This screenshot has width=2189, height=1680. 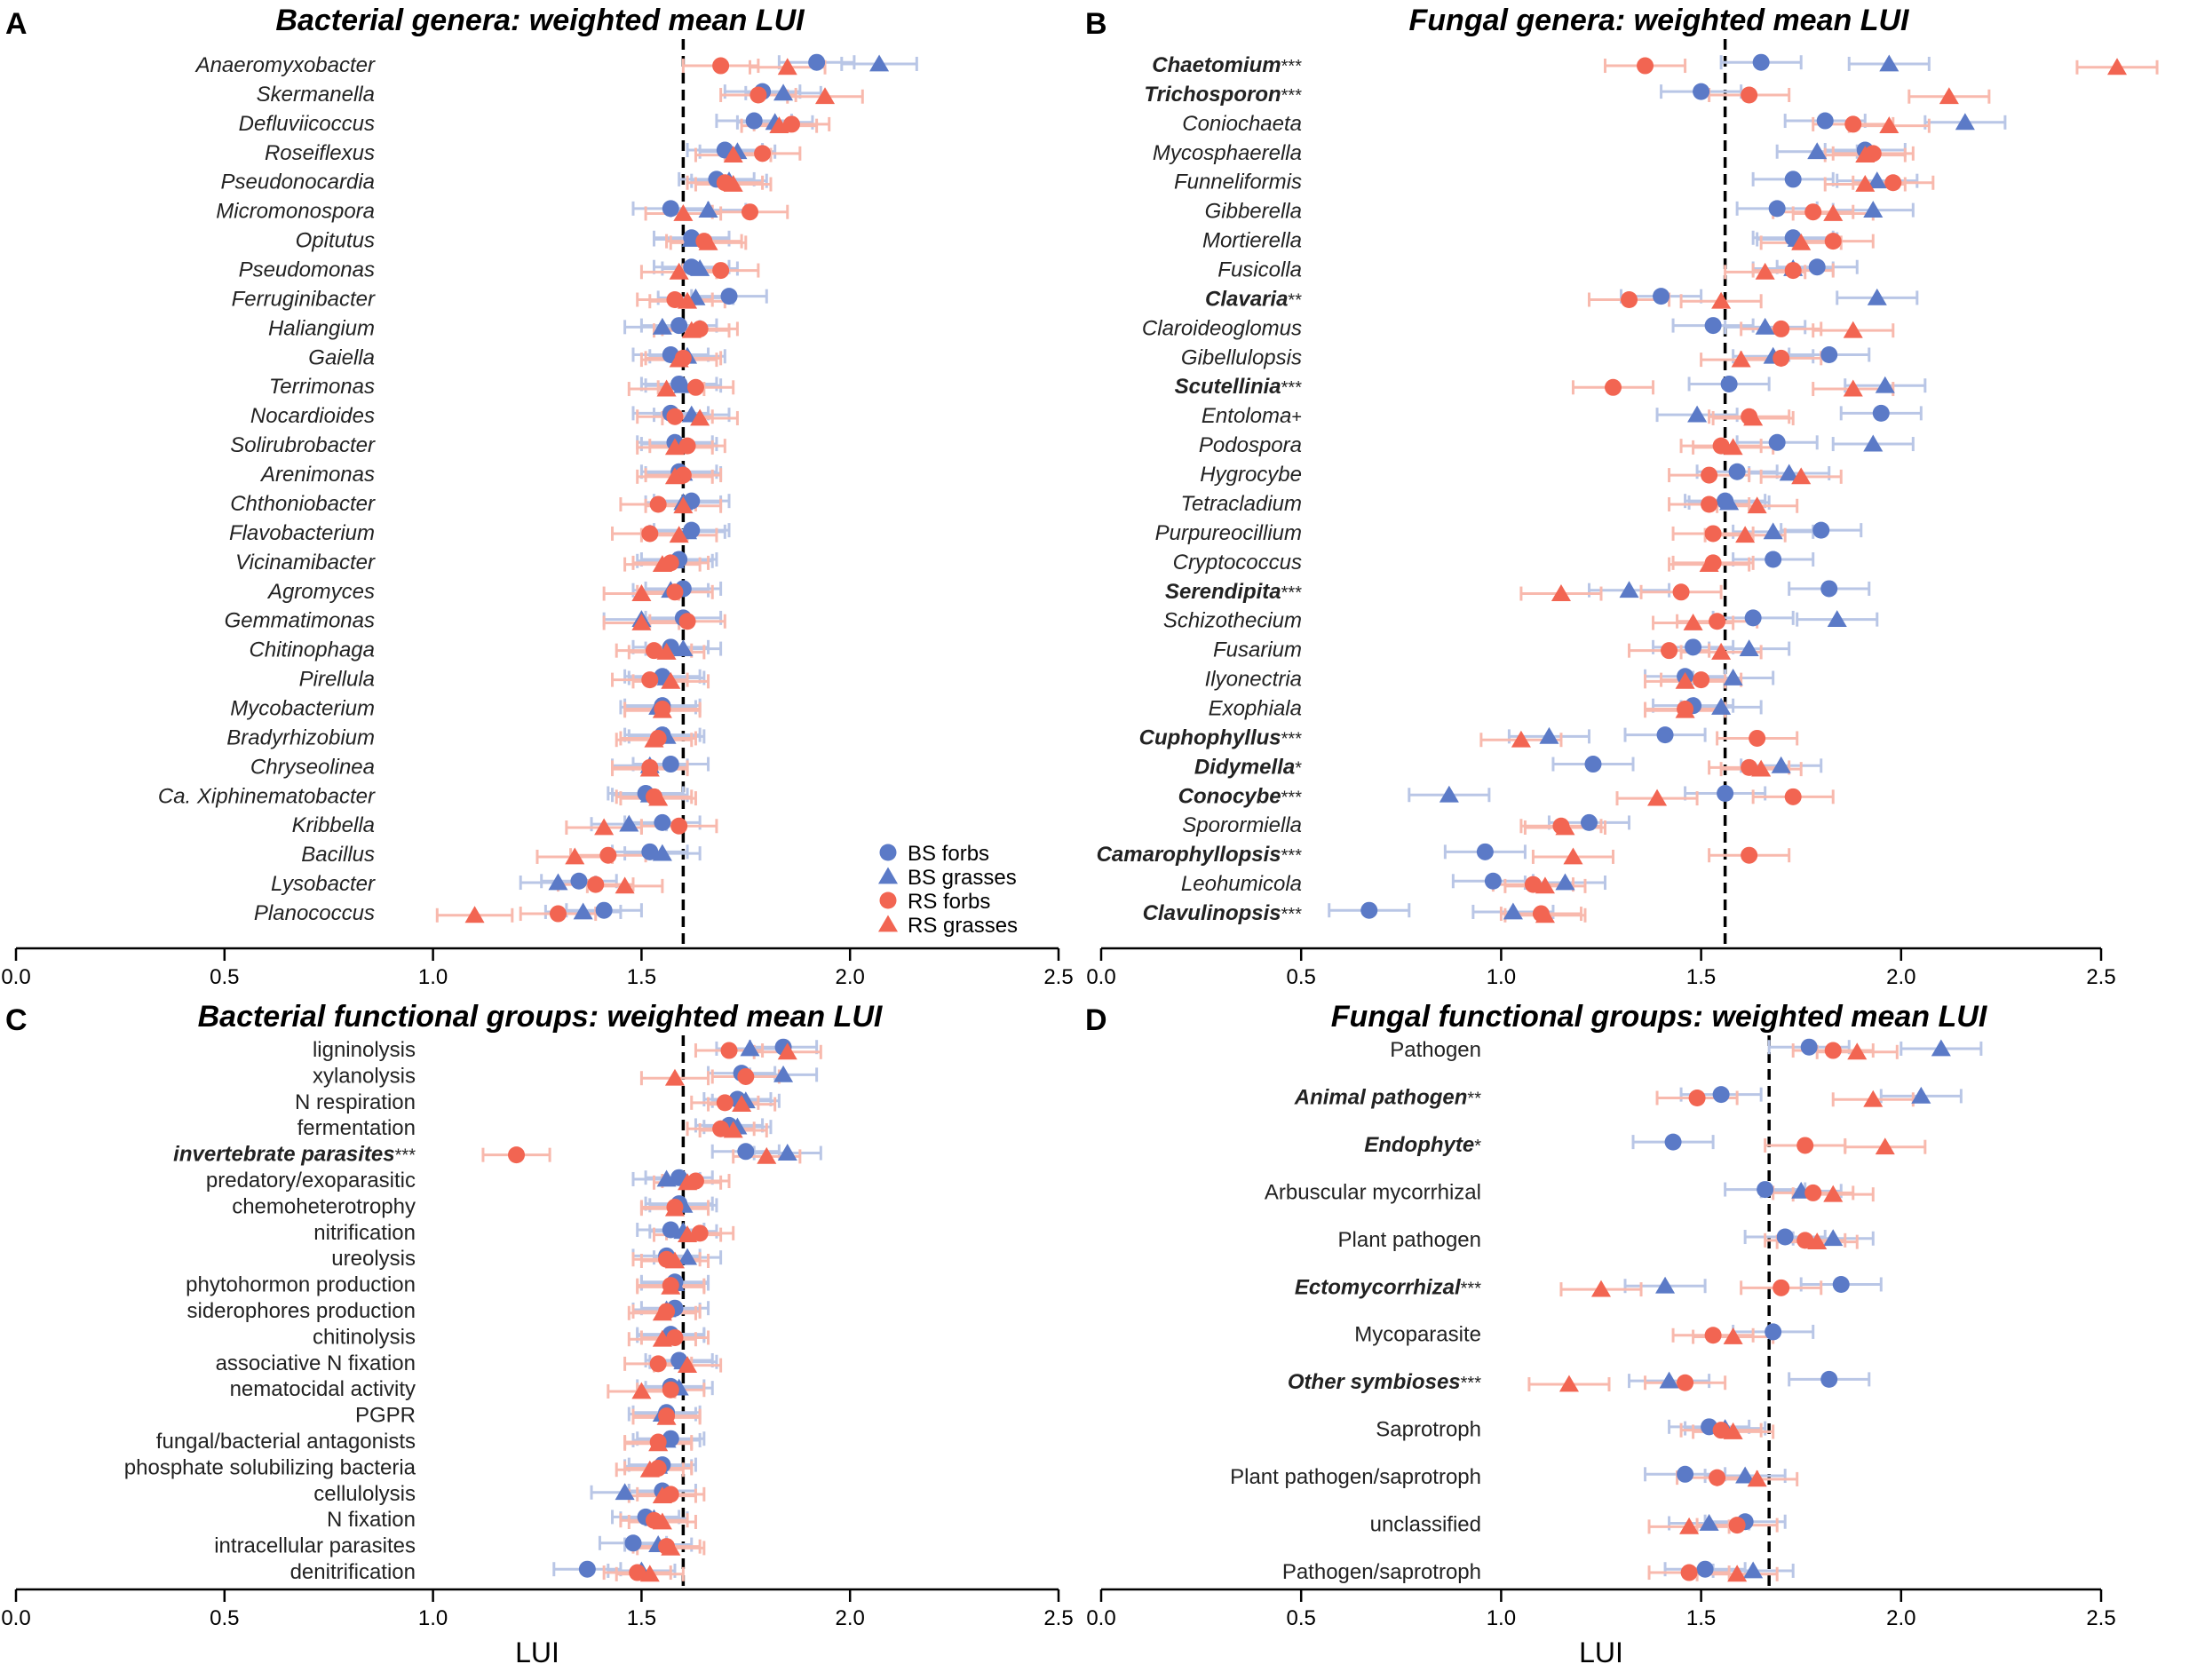 I want to click on category-label: Gibberella, so click(x=1253, y=212).